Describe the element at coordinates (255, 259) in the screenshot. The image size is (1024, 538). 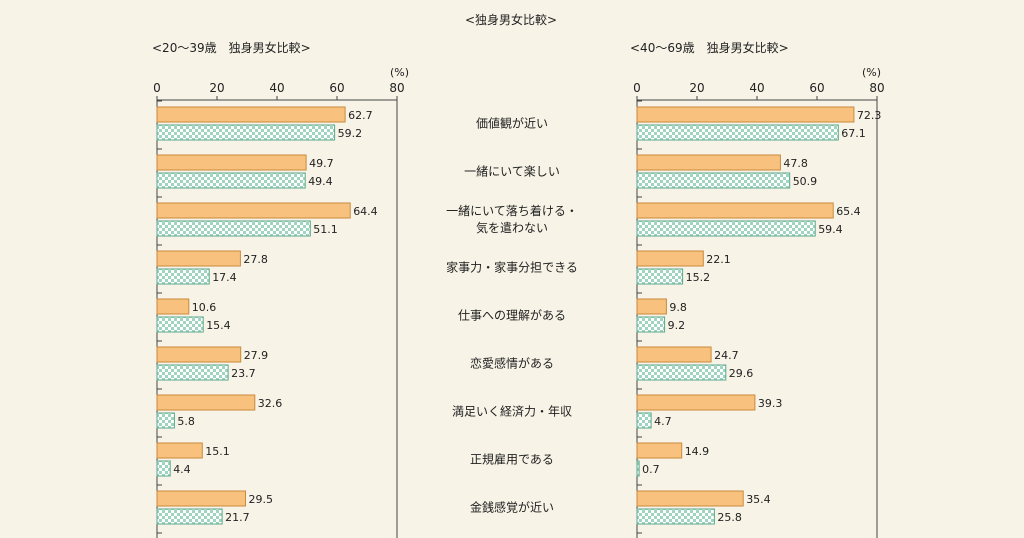
I see `left-bar-value-label: 27.8` at that location.